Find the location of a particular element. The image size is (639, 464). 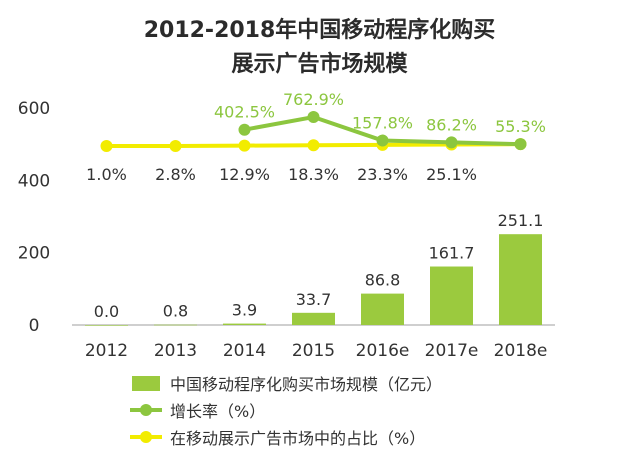

growth-value-label: 762.9% is located at coordinates (313, 99).